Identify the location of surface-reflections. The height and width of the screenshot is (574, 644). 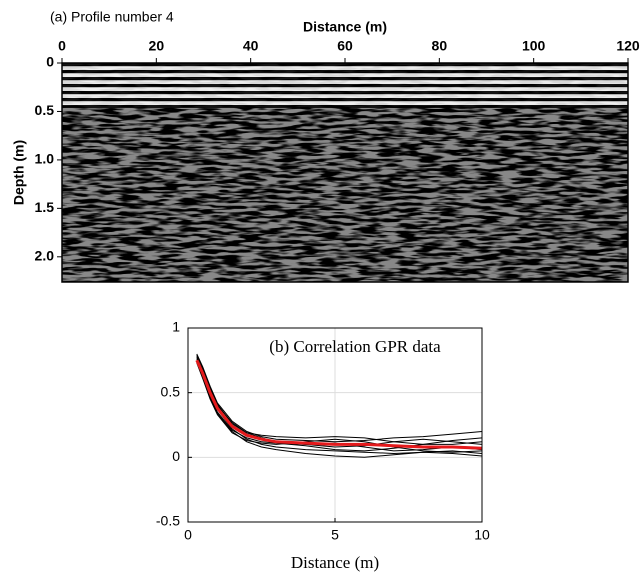
(345, 85).